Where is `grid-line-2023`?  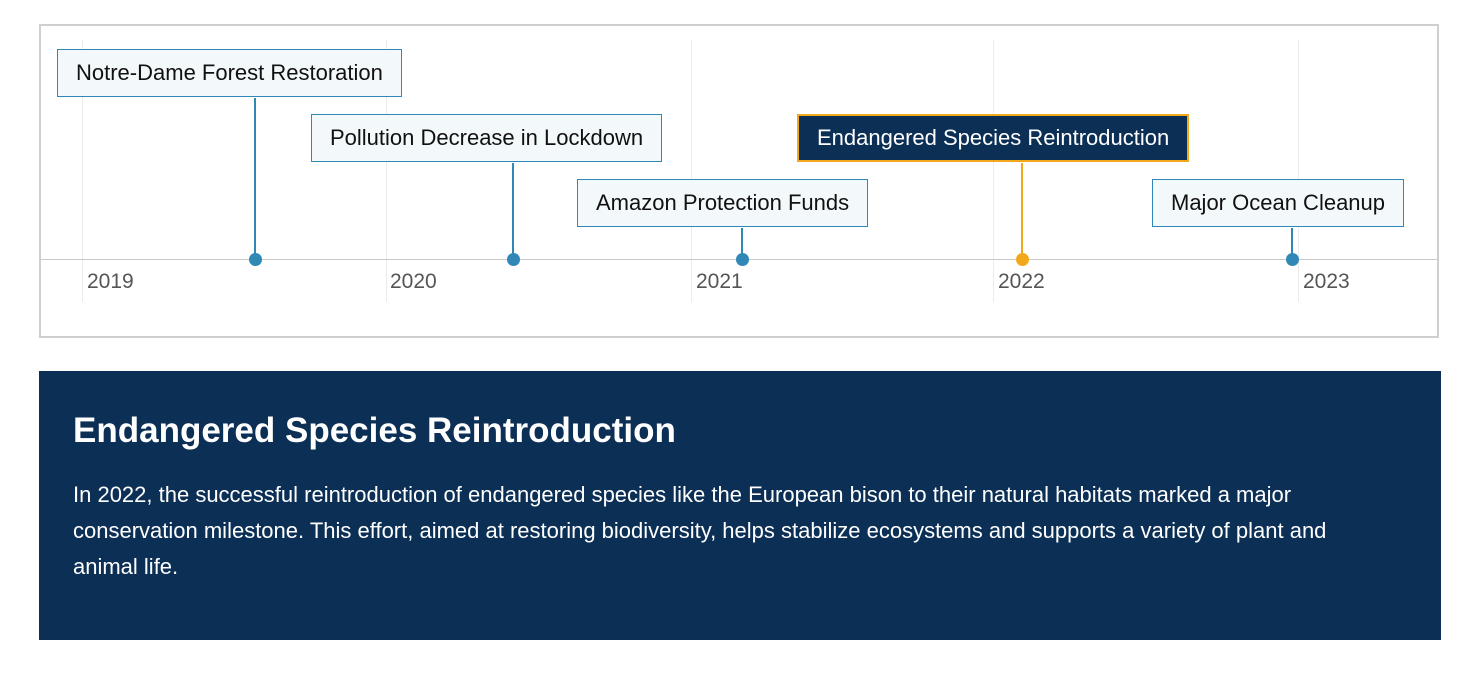 grid-line-2023 is located at coordinates (1298, 171).